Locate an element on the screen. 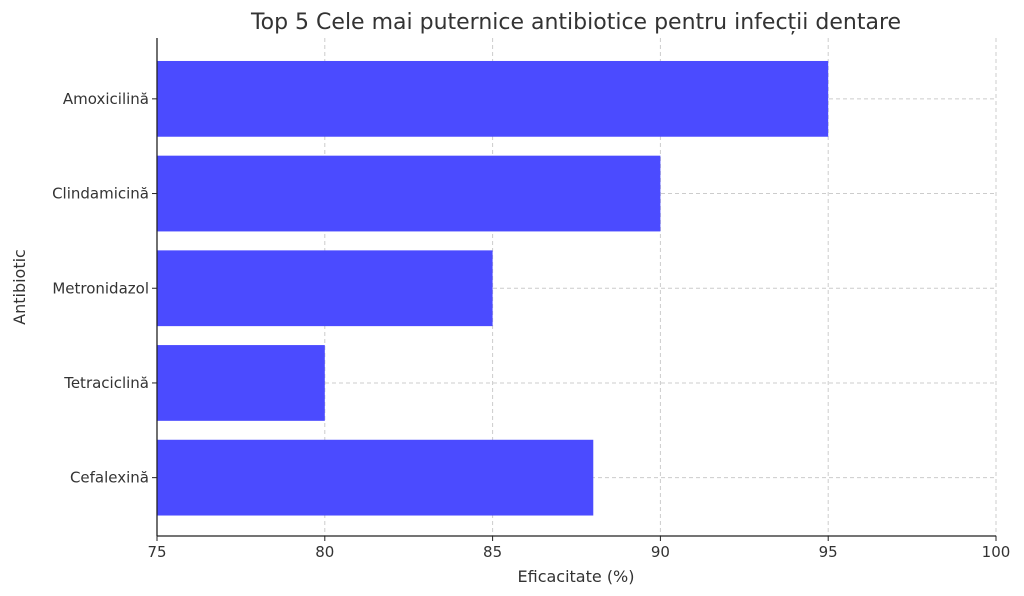 The height and width of the screenshot is (596, 1024). x-tick-label: 80 is located at coordinates (324, 552).